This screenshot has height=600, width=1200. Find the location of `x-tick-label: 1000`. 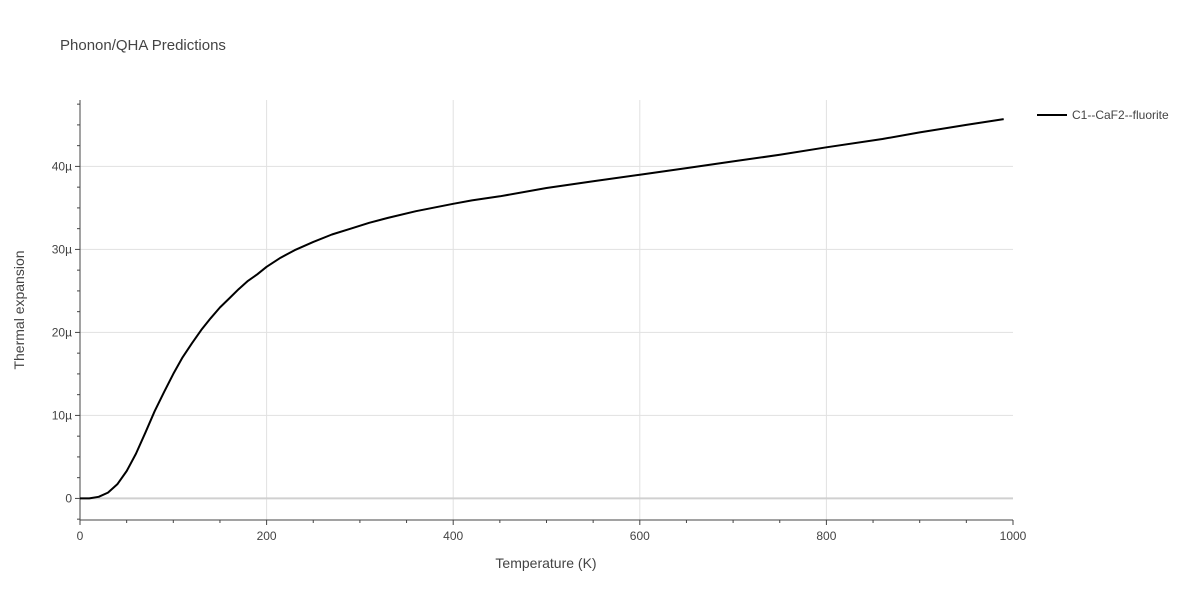

x-tick-label: 1000 is located at coordinates (1013, 536).